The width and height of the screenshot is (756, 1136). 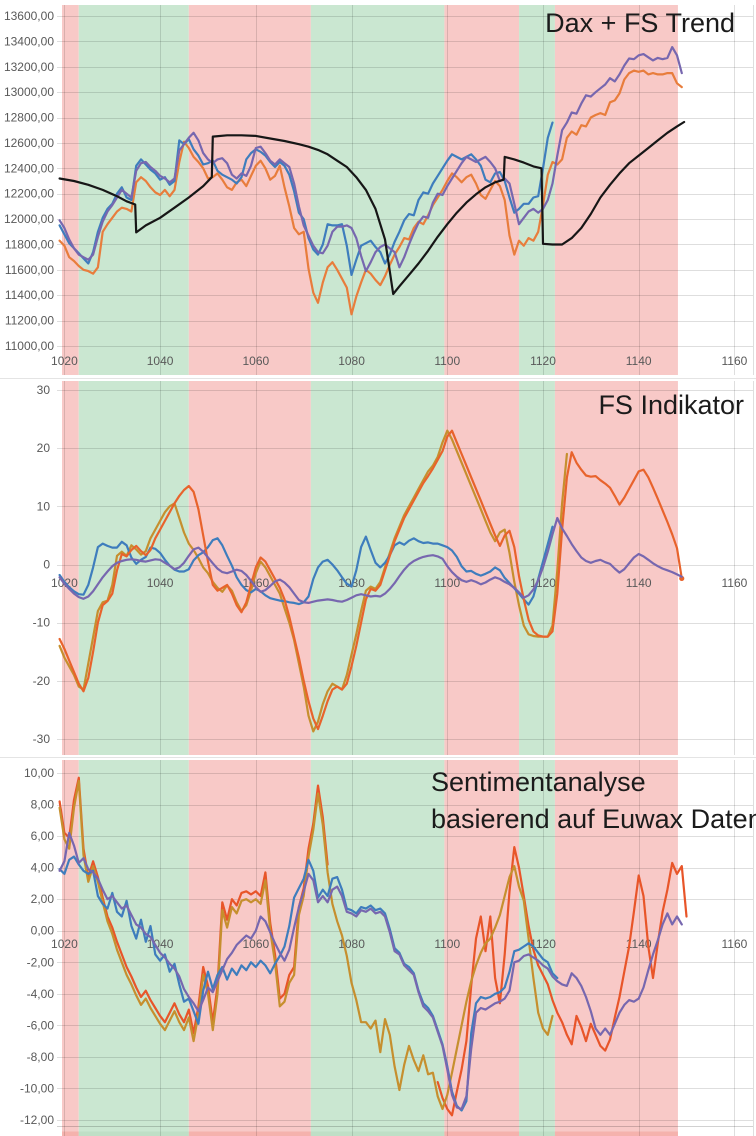 I want to click on y-axis-tick-label: -20, so click(x=42, y=681).